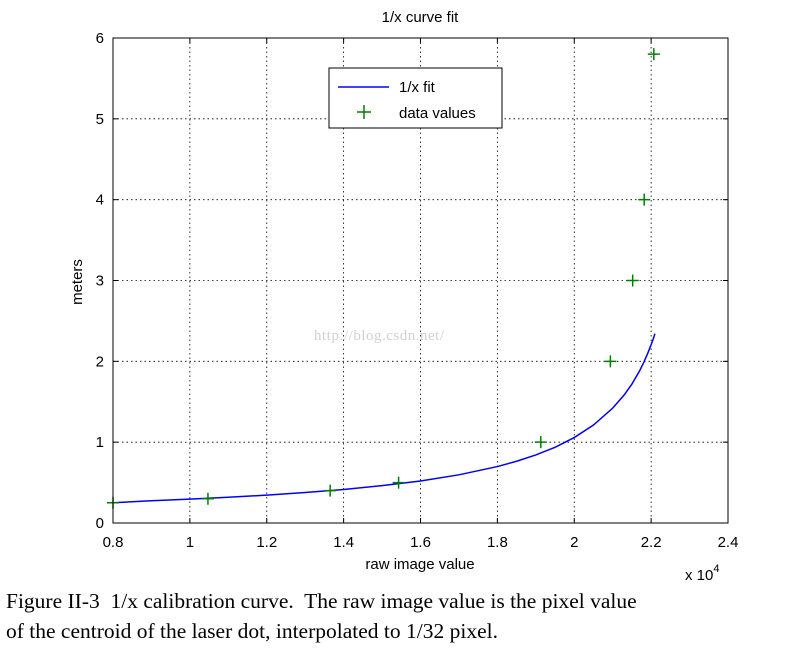 The height and width of the screenshot is (661, 811). I want to click on y-tick-label: 3, so click(100, 281).